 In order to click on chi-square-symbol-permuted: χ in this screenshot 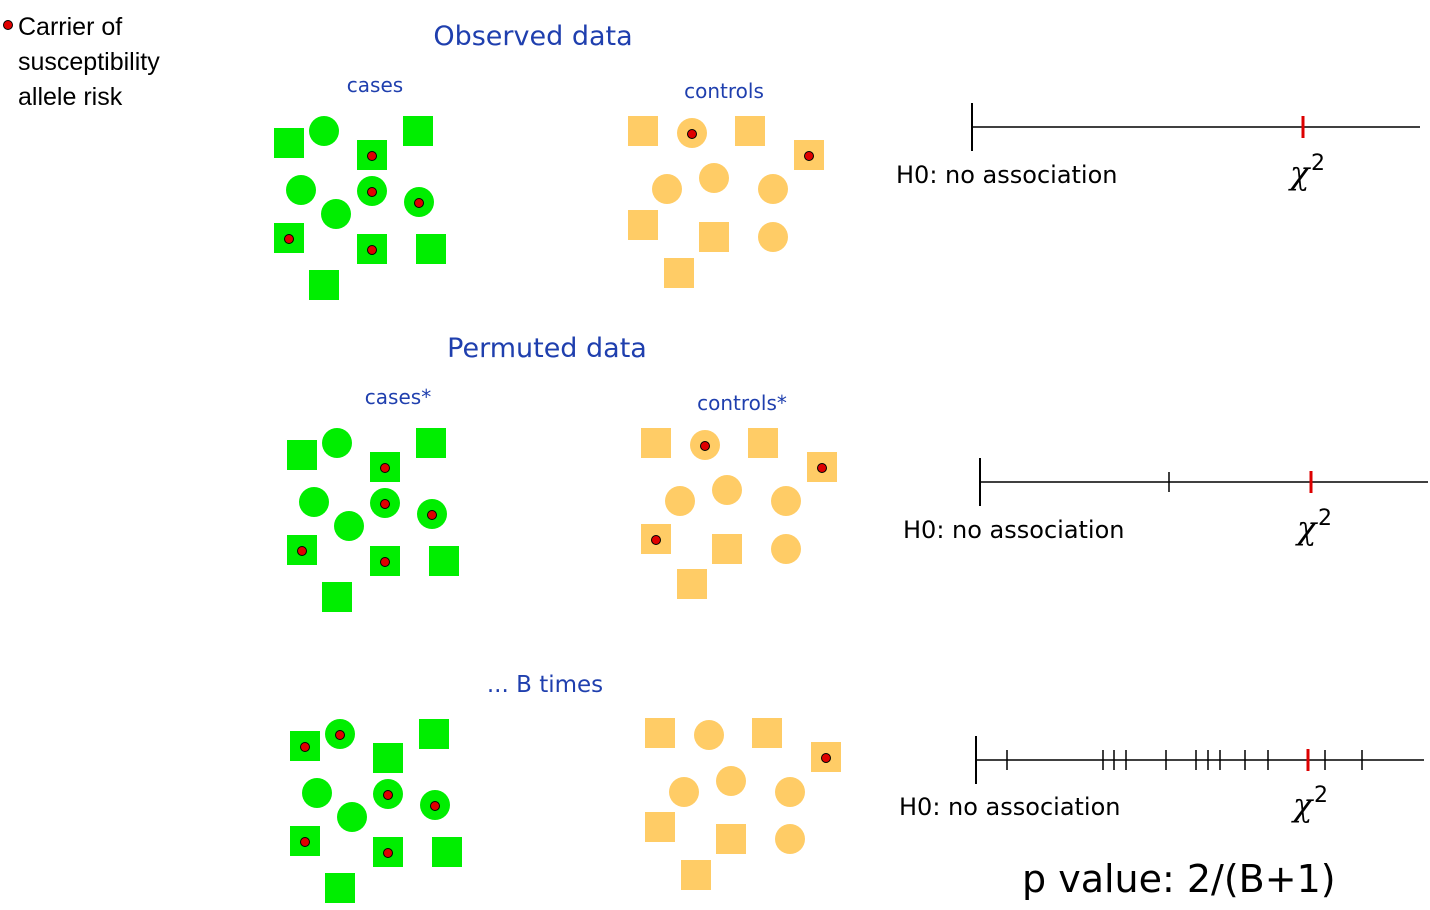, I will do `click(1306, 528)`.